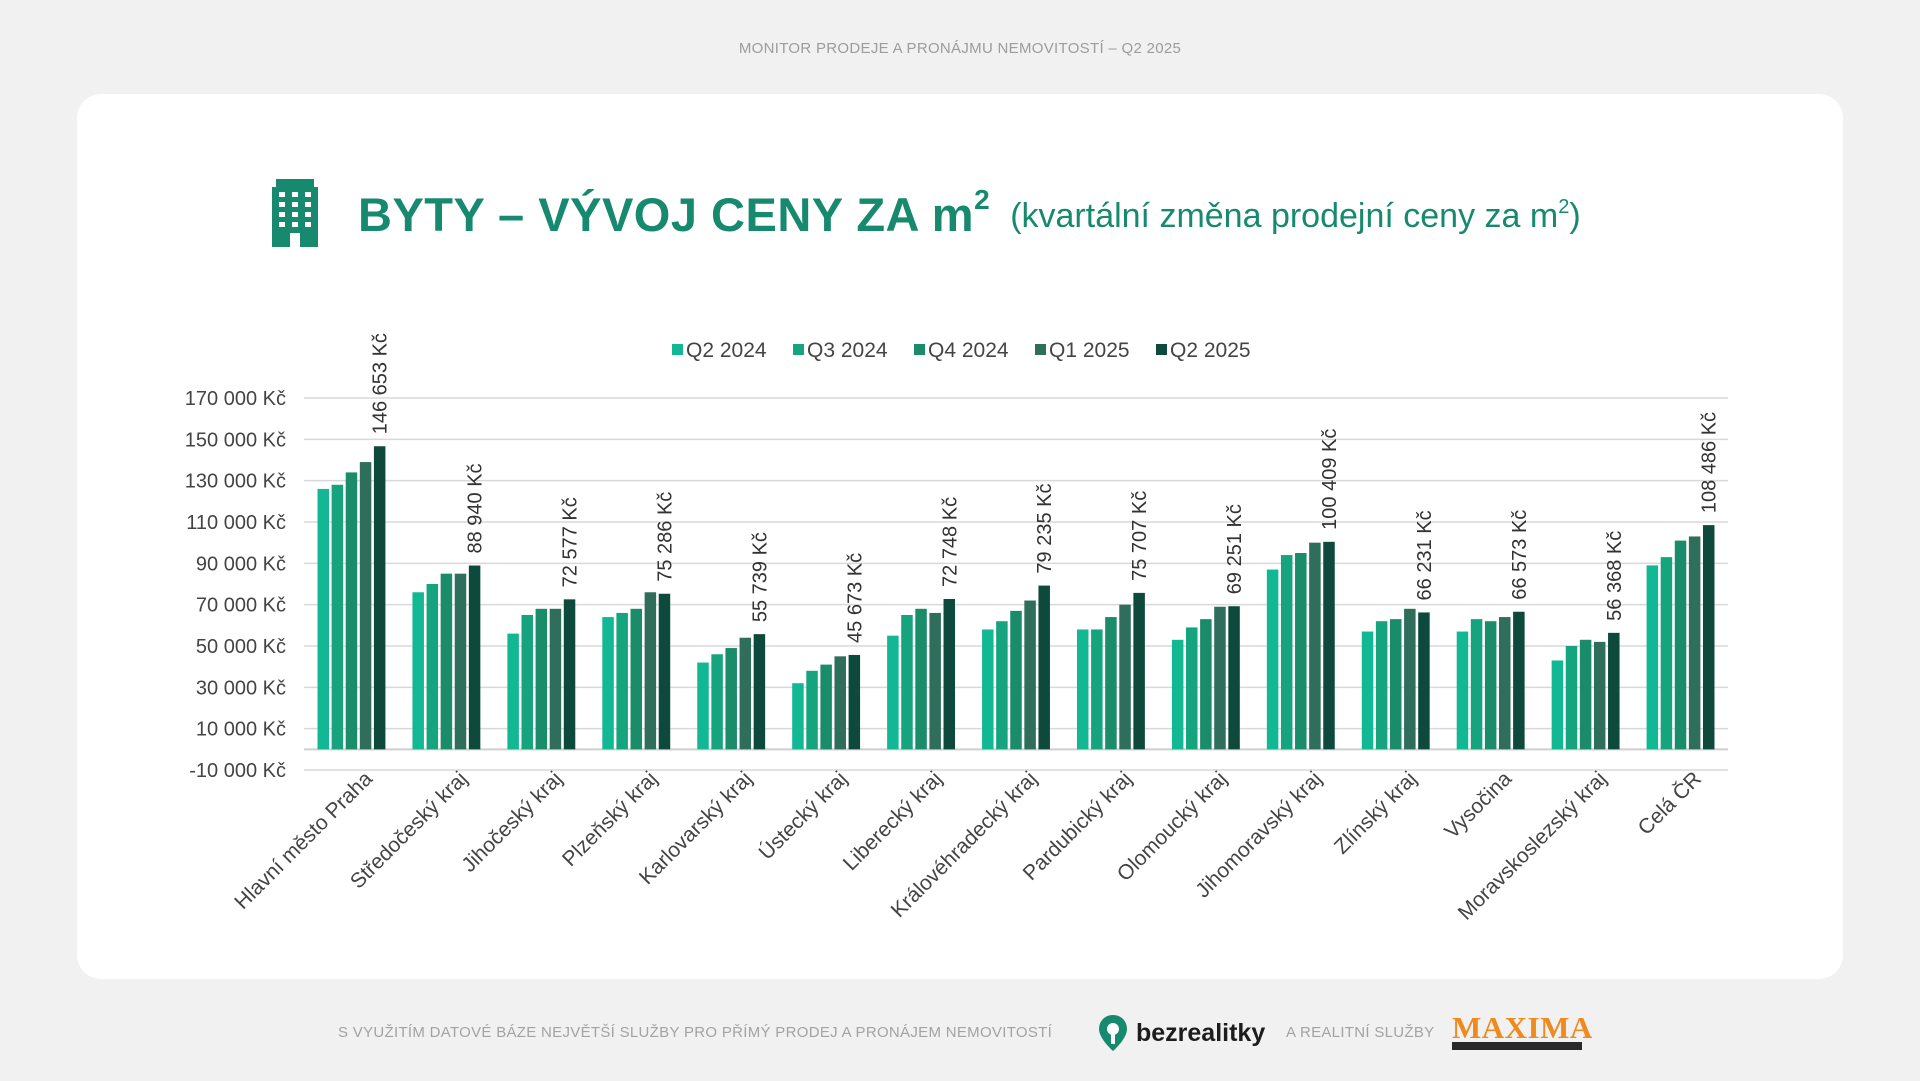  What do you see at coordinates (1235, 549) in the screenshot?
I see `data-label: 69 251 Kč` at bounding box center [1235, 549].